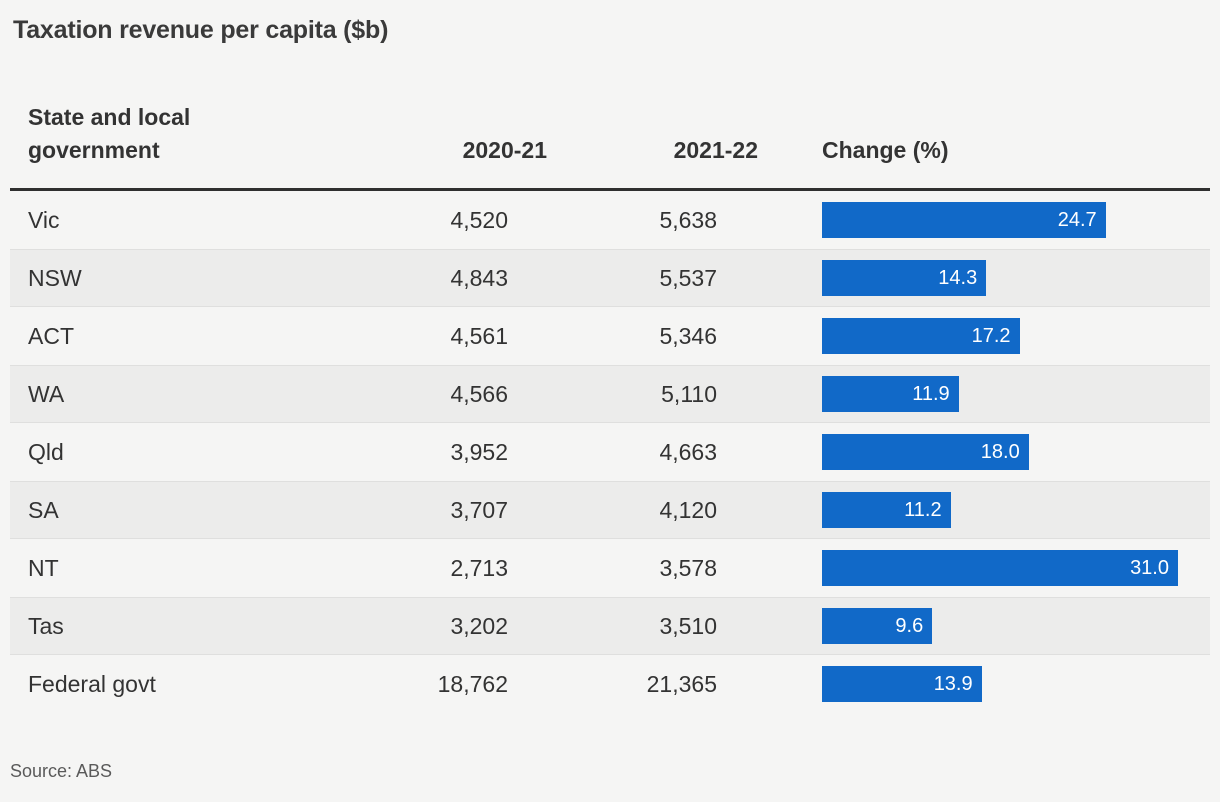 Image resolution: width=1220 pixels, height=802 pixels. Describe the element at coordinates (61, 771) in the screenshot. I see `source-note: Source: ABS` at that location.